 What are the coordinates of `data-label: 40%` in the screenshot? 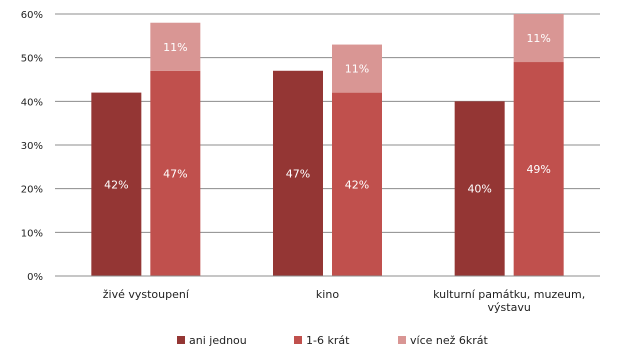 It's located at (479, 189).